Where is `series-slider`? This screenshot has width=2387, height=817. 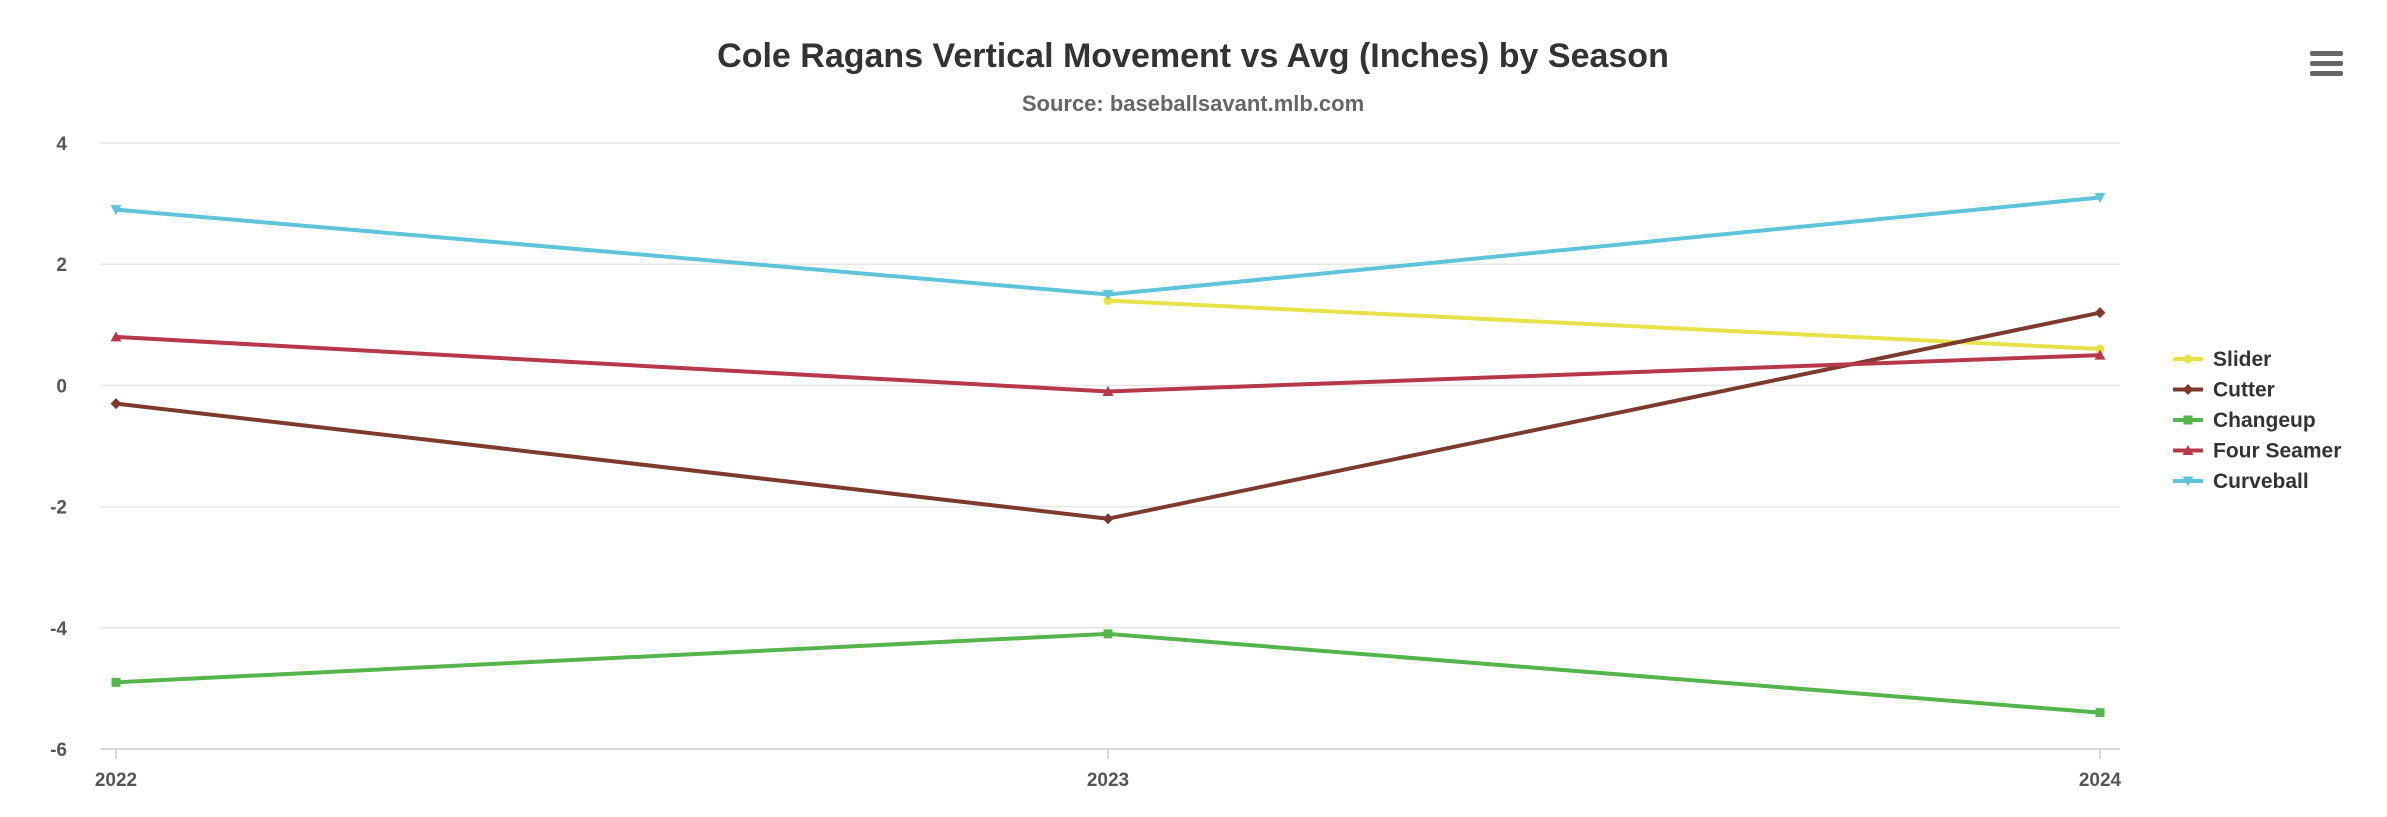 series-slider is located at coordinates (1604, 325).